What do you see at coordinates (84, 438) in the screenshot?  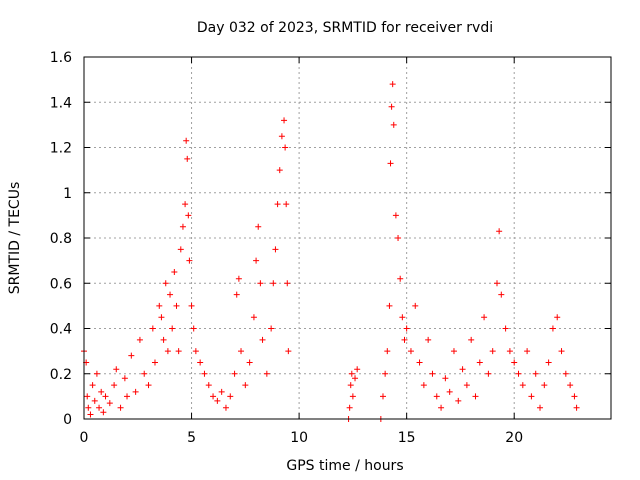 I see `x-tick-label: 0` at bounding box center [84, 438].